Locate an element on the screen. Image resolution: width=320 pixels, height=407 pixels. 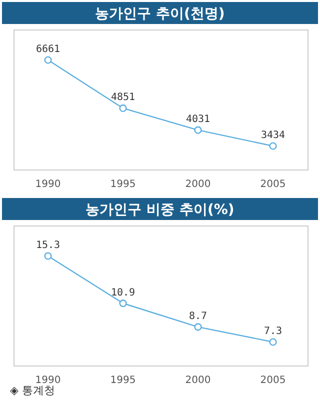
text: ◈ 통계청 is located at coordinates (32, 390).